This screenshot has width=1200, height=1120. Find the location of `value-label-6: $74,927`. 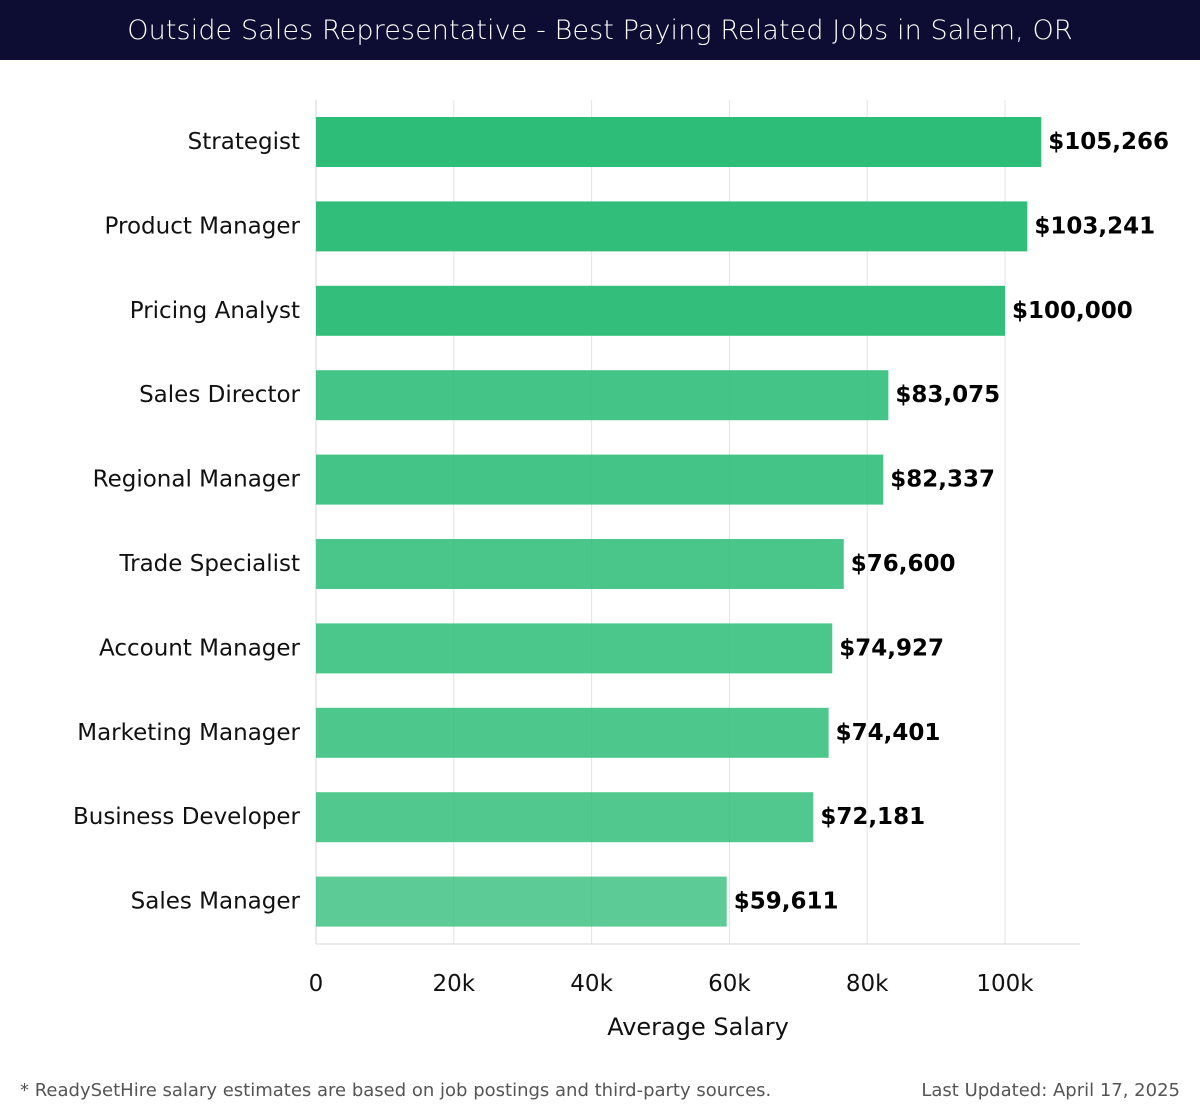

value-label-6: $74,927 is located at coordinates (891, 648).